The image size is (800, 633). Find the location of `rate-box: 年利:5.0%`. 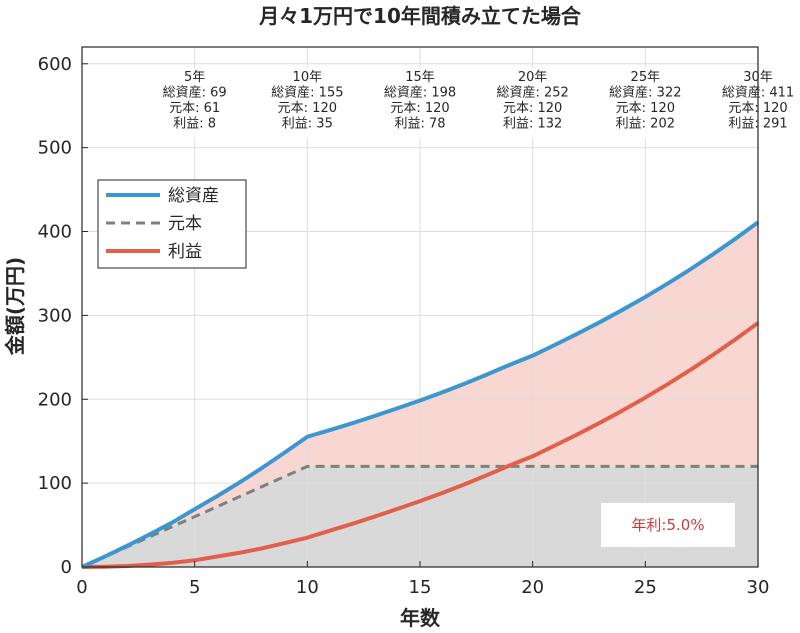

rate-box: 年利:5.0% is located at coordinates (668, 525).